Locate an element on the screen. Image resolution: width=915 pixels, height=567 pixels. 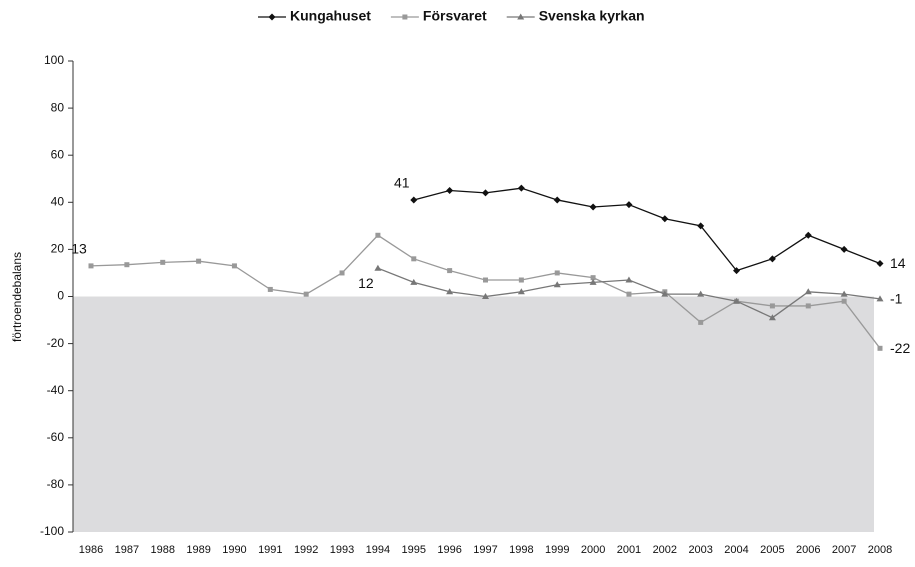
y-tick-label: -20 is located at coordinates (56, 343).